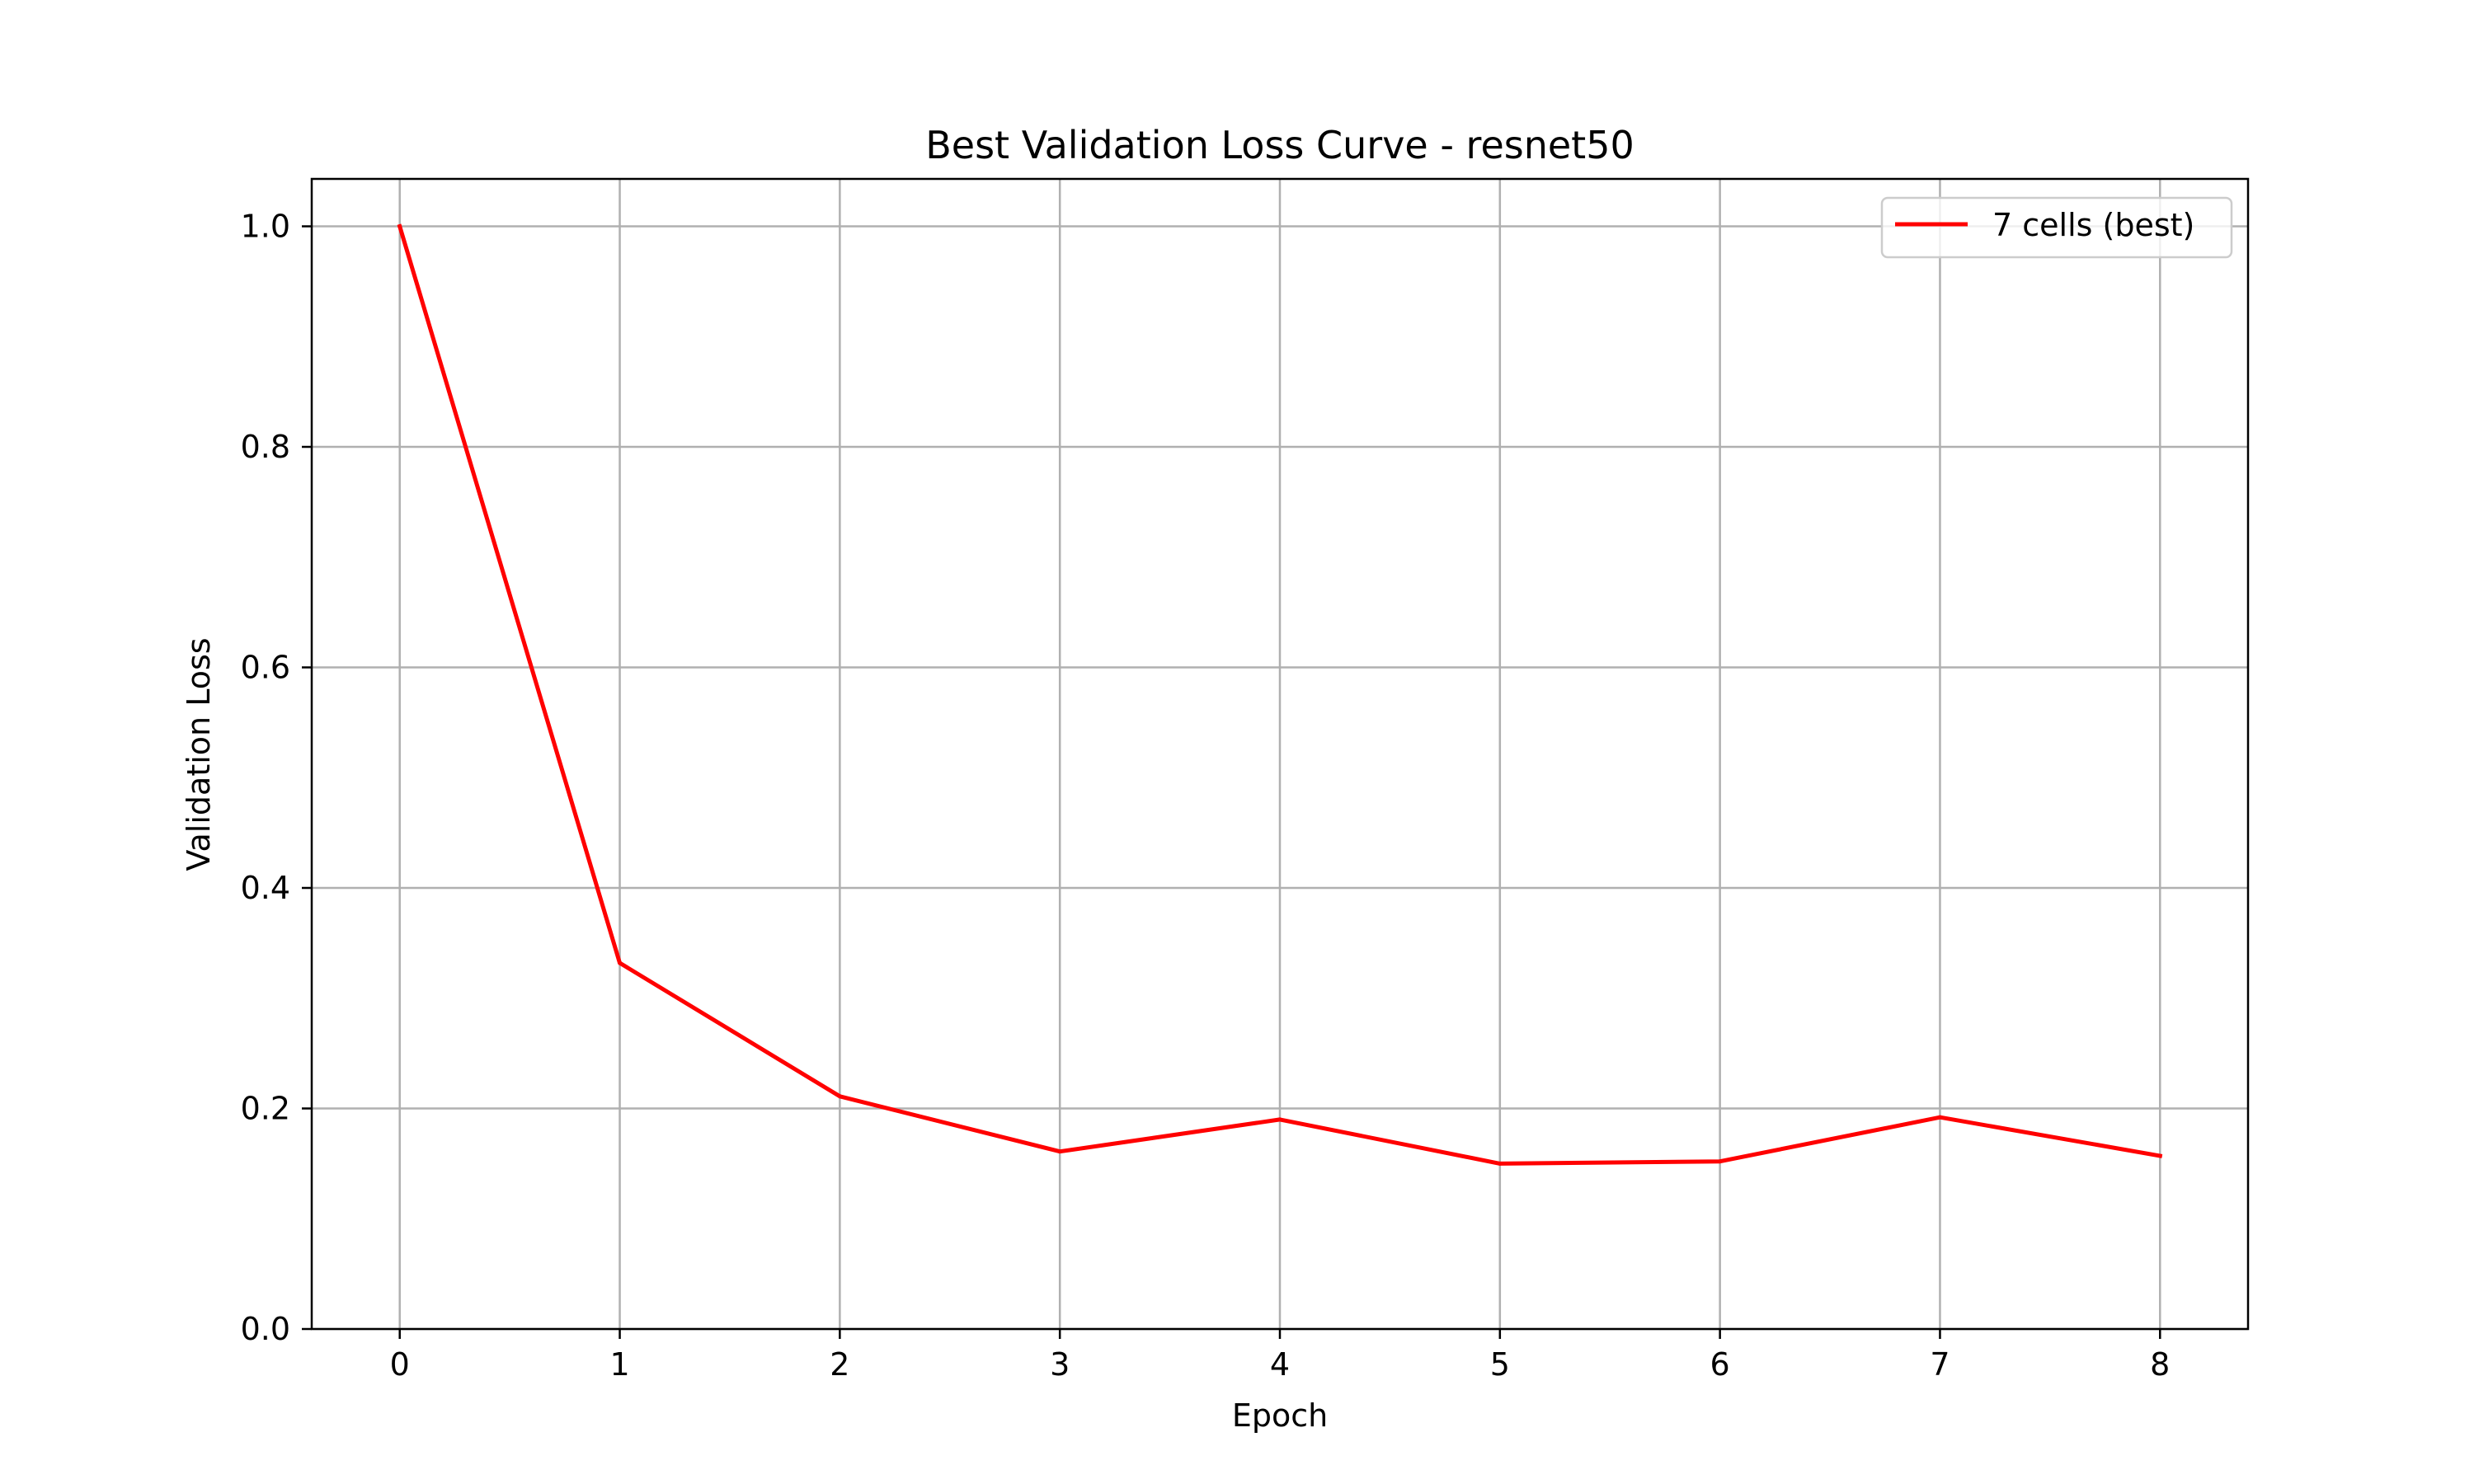  What do you see at coordinates (1280, 1364) in the screenshot?
I see `x-tick-label: 4` at bounding box center [1280, 1364].